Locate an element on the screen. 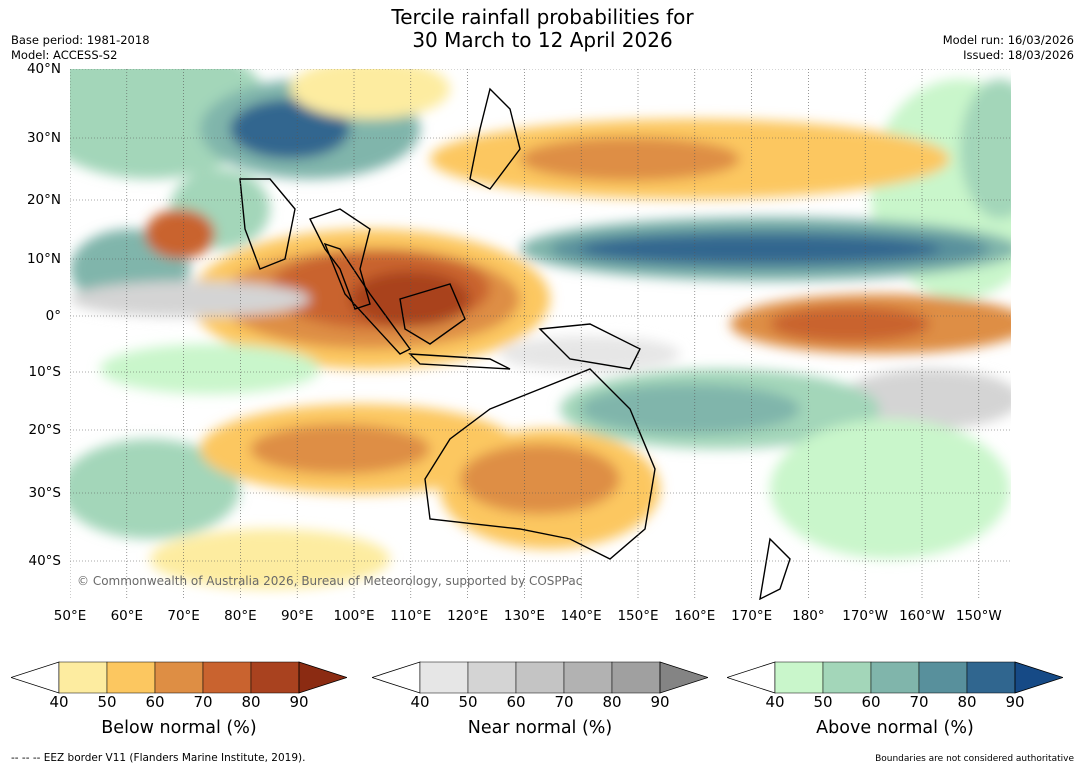 The width and height of the screenshot is (1085, 770). new-guinea-coastline is located at coordinates (589, 346).